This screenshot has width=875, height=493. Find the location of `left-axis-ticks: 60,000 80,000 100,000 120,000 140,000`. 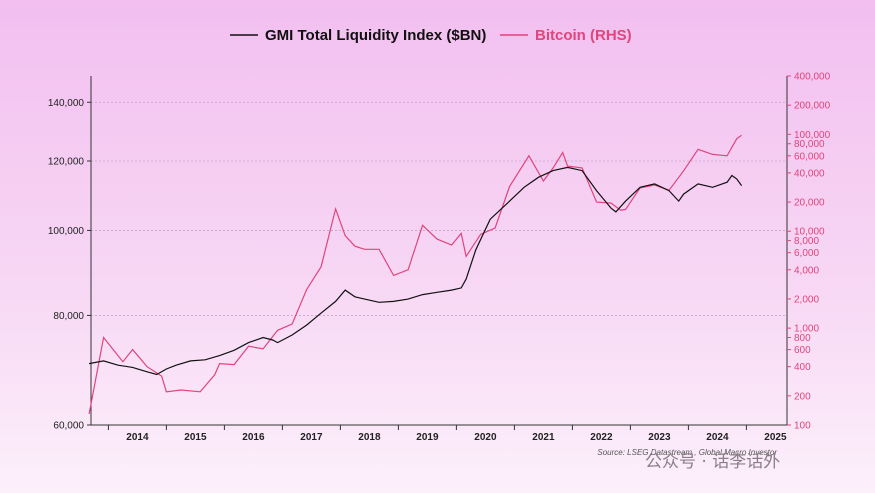

left-axis-ticks: 60,000 80,000 100,000 120,000 140,000 is located at coordinates (69, 265).